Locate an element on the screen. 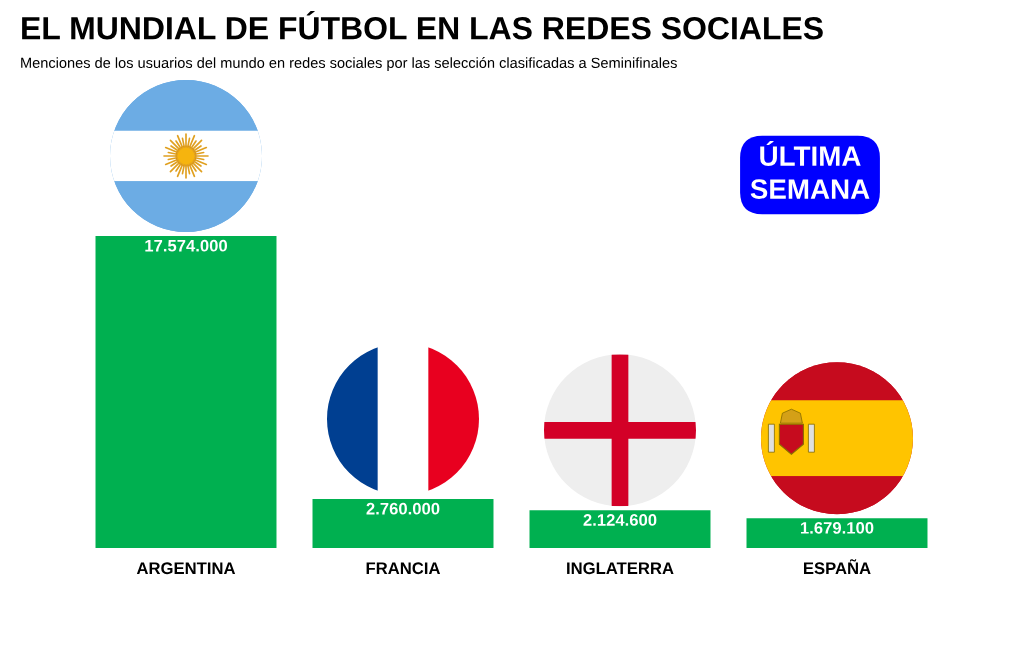 The width and height of the screenshot is (1024, 660). x-tick-label: ESPAÑA is located at coordinates (837, 567).